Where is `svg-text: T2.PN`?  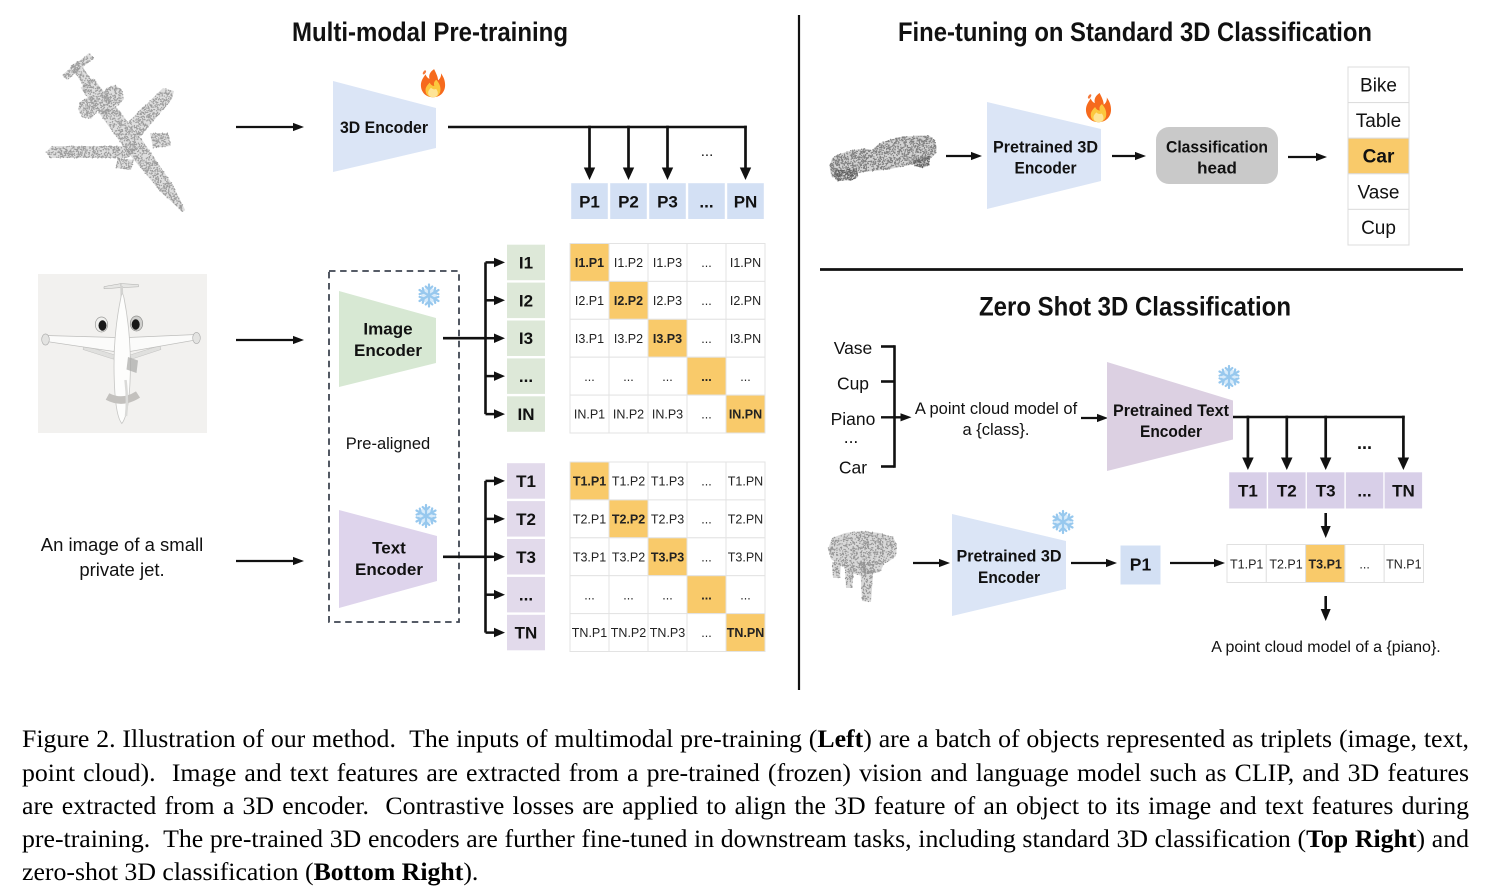 svg-text: T2.PN is located at coordinates (745, 520).